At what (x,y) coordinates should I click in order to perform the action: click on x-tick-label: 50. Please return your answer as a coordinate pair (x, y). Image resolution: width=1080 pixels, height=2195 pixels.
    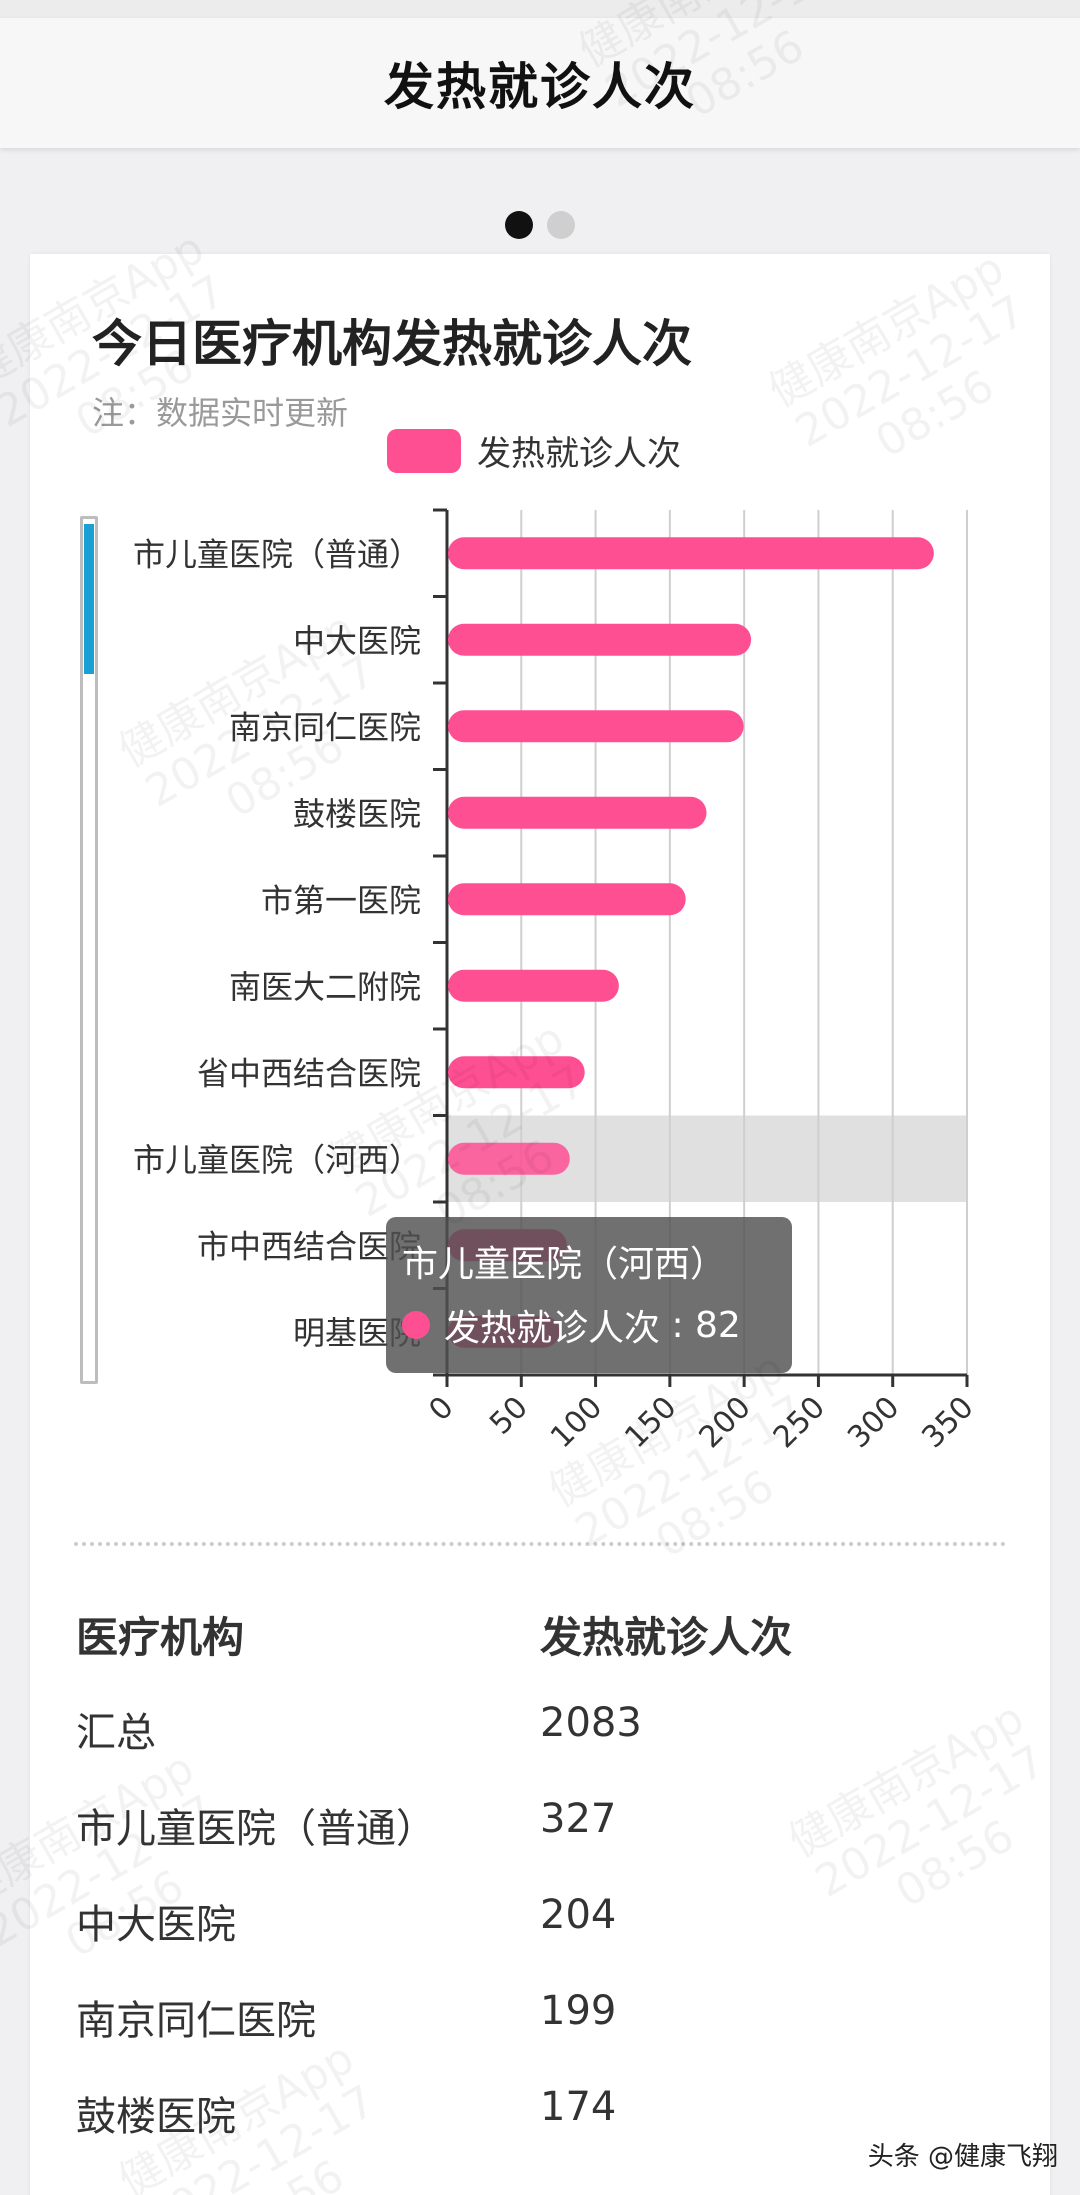
    Looking at the image, I should click on (509, 1416).